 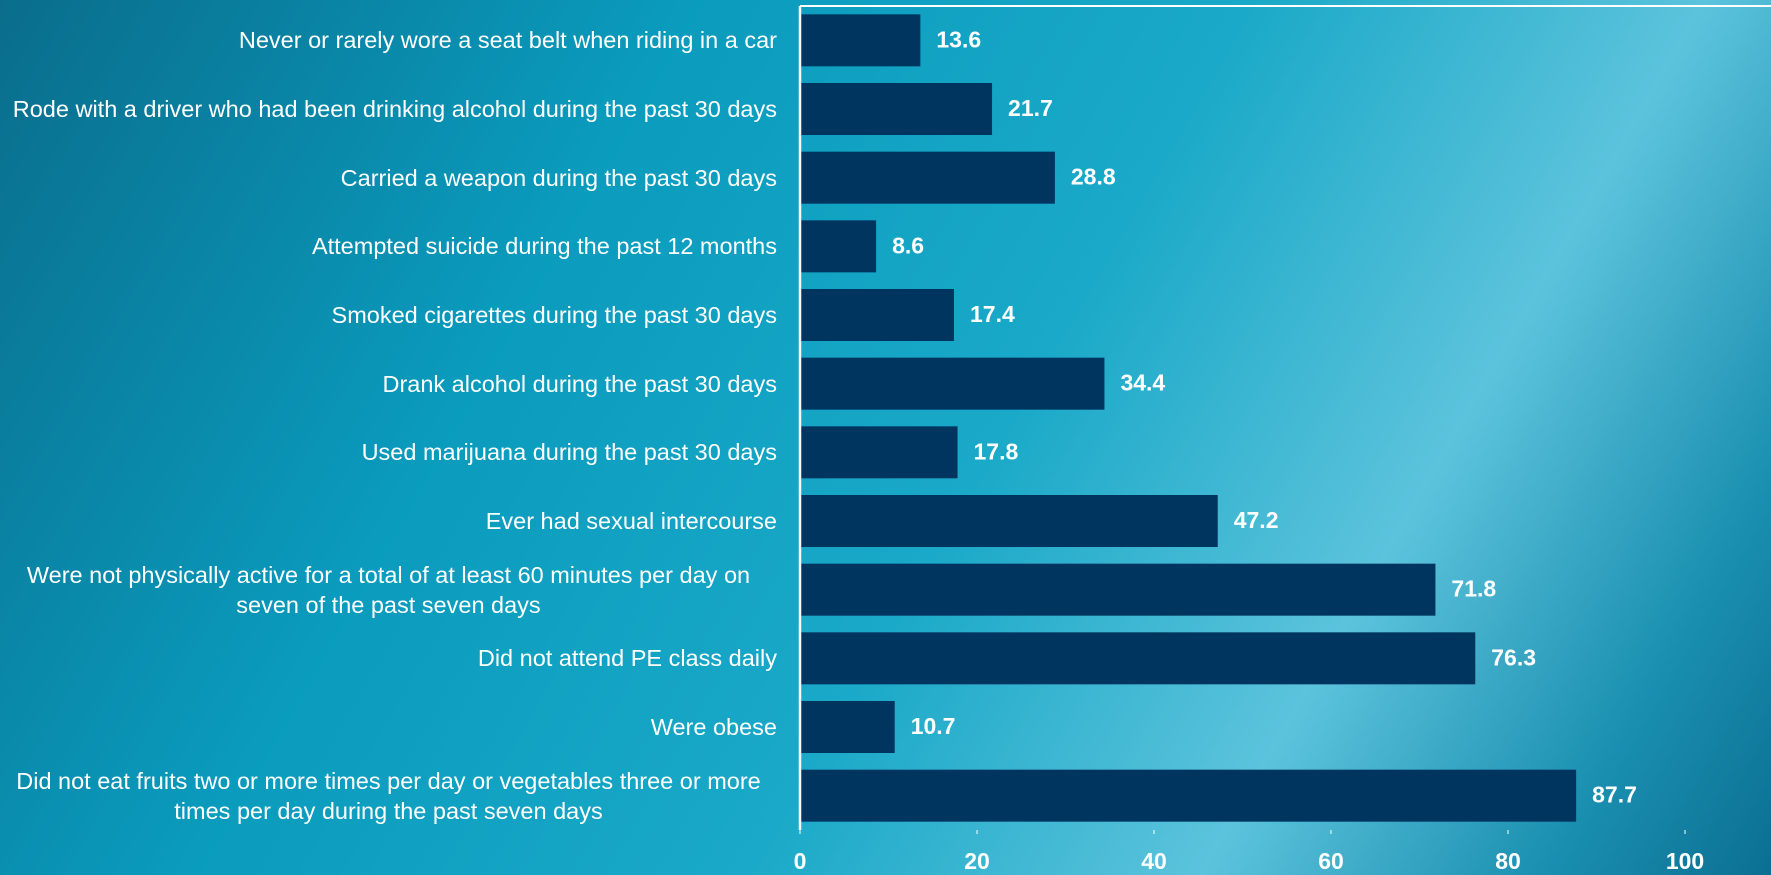 What do you see at coordinates (1256, 520) in the screenshot?
I see `value-label: 47.2` at bounding box center [1256, 520].